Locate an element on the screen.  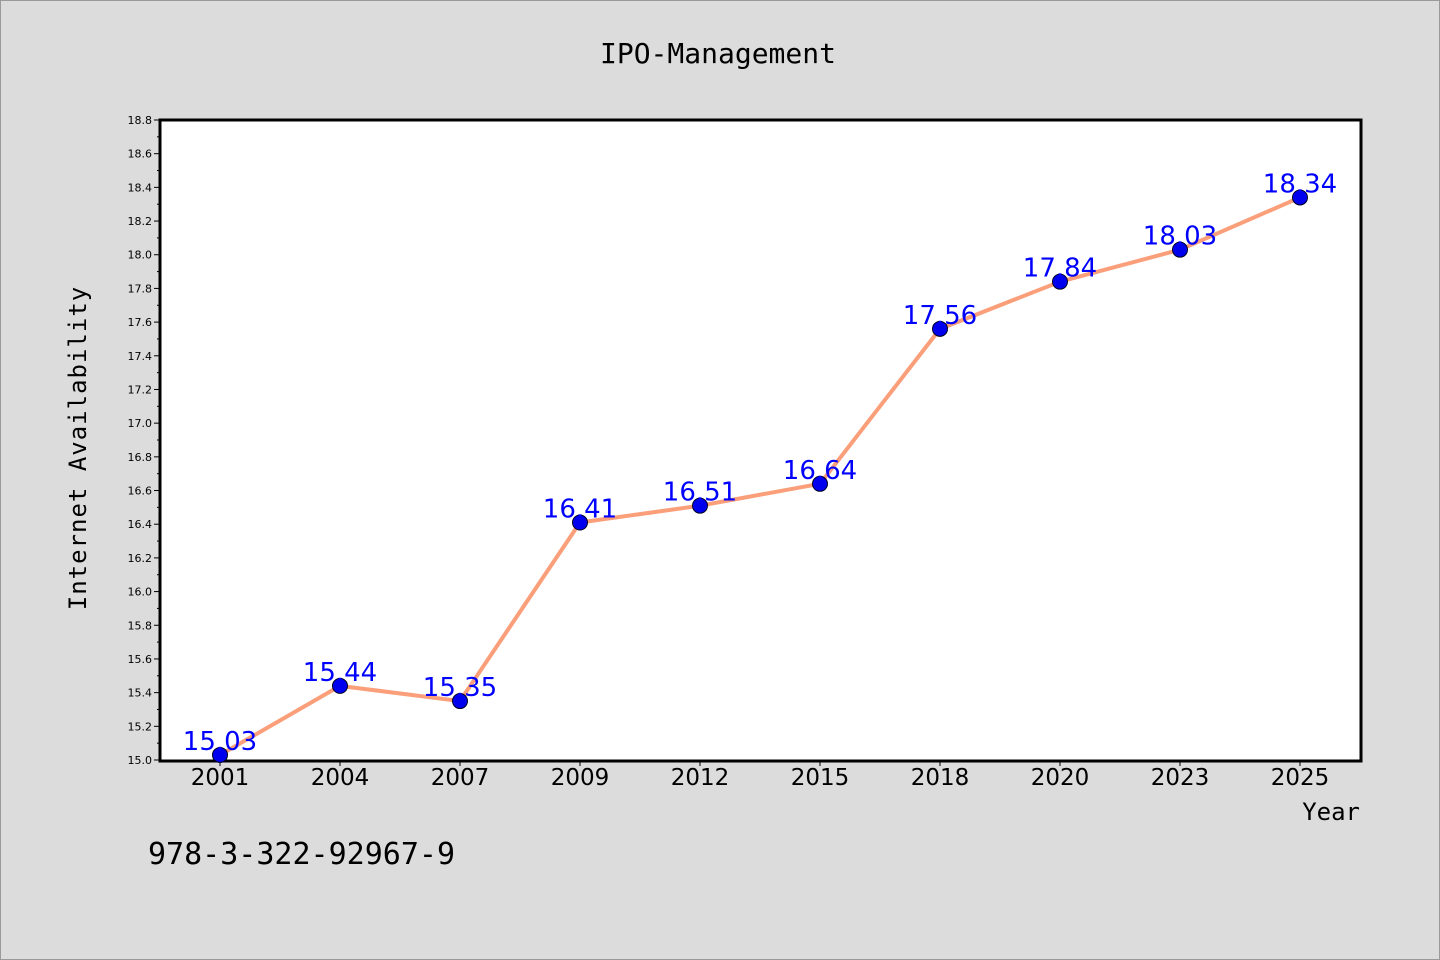
data-label: 18.03 is located at coordinates (1180, 237).